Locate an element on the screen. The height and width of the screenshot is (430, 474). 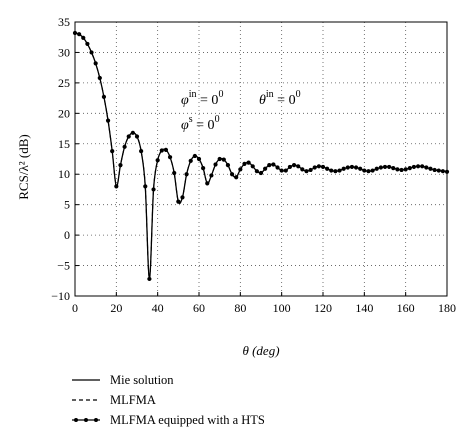
y-tick-label: 15 is located at coordinates (64, 144).